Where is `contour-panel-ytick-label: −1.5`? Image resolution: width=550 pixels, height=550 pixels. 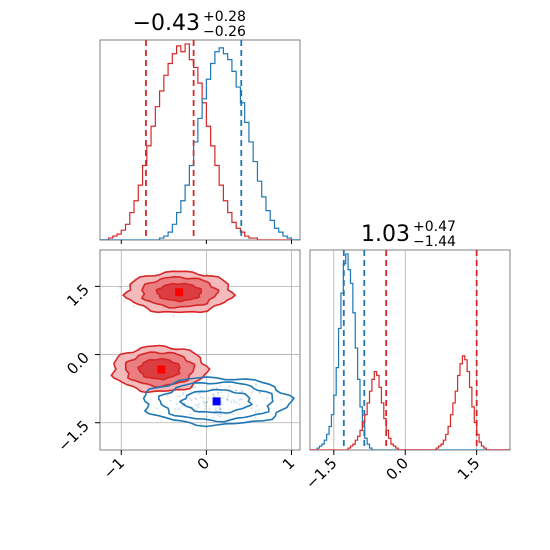 contour-panel-ytick-label: −1.5 is located at coordinates (73, 436).